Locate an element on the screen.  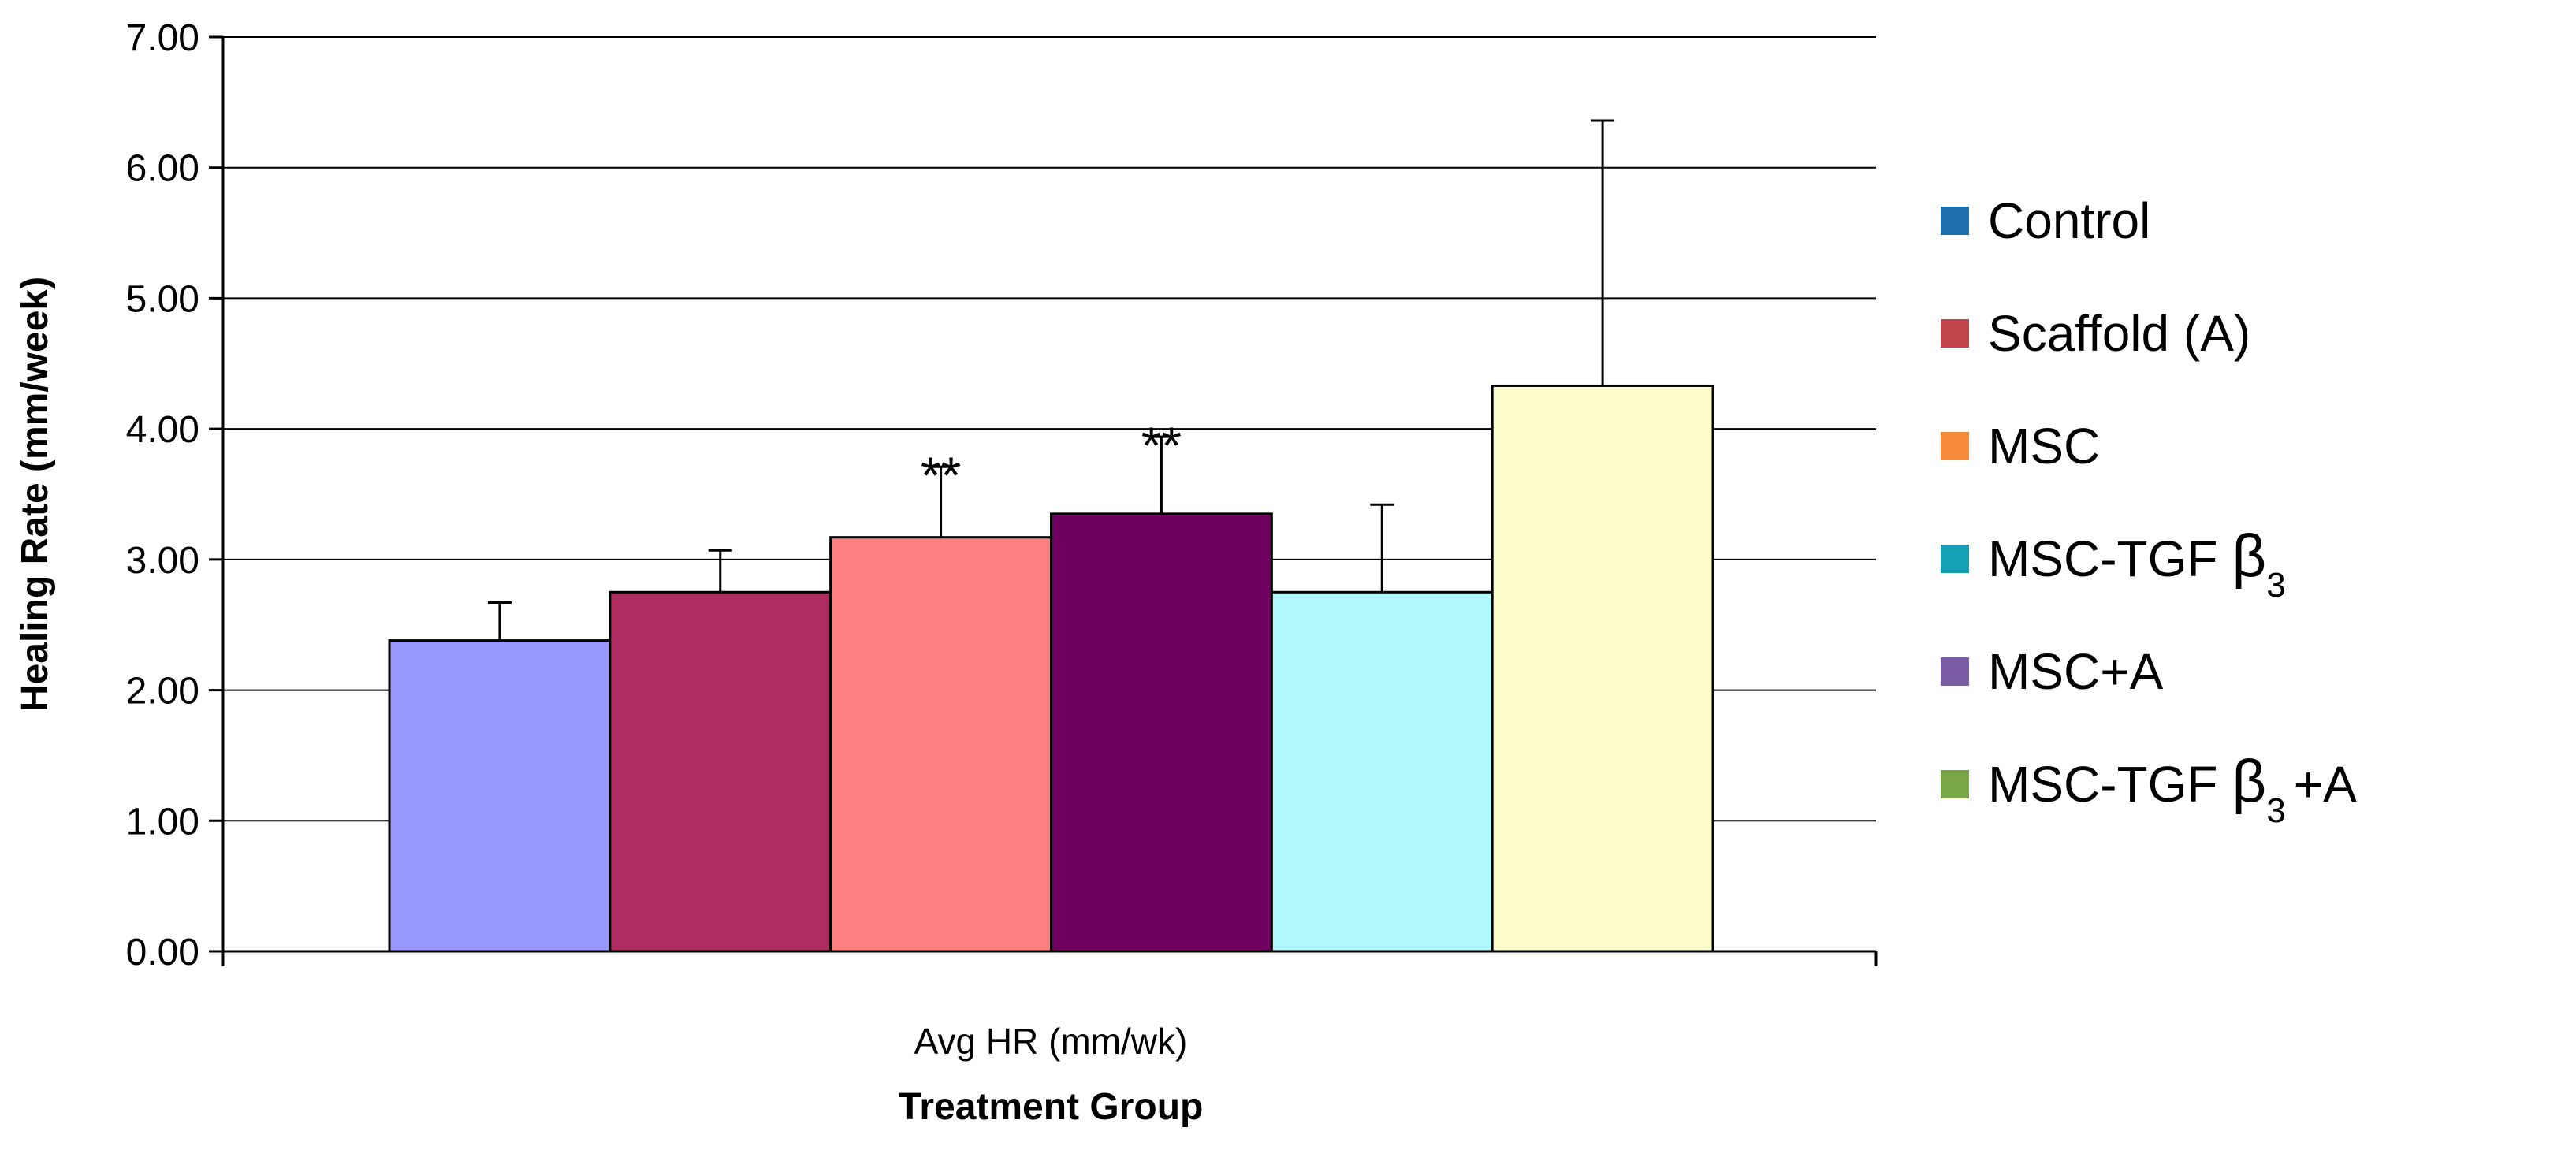
y-tick-labels: 0.00 1.00 2.00 3.00 4.00 5.00 6.00 7.00 is located at coordinates (162, 495).